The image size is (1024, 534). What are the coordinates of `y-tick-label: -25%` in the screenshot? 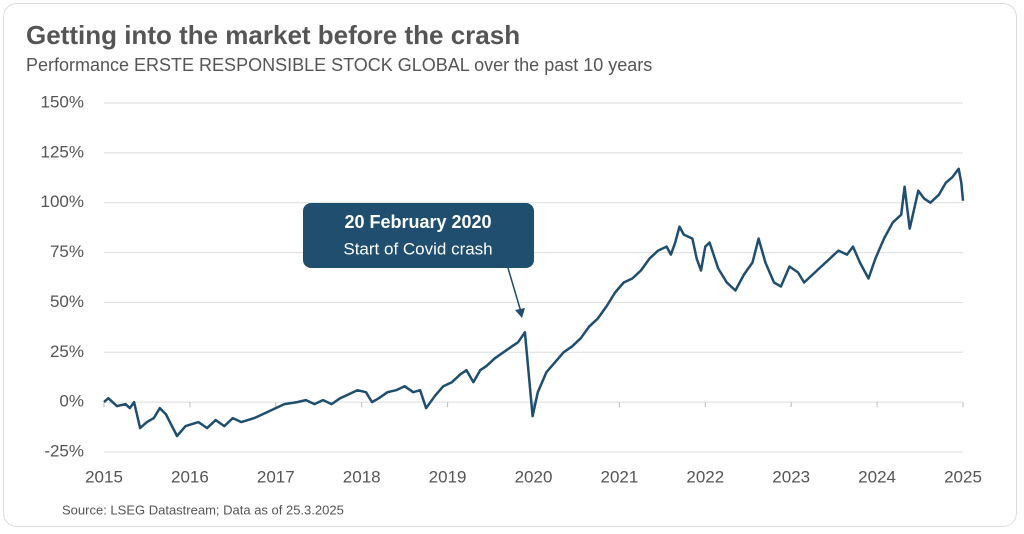 It's located at (64, 450).